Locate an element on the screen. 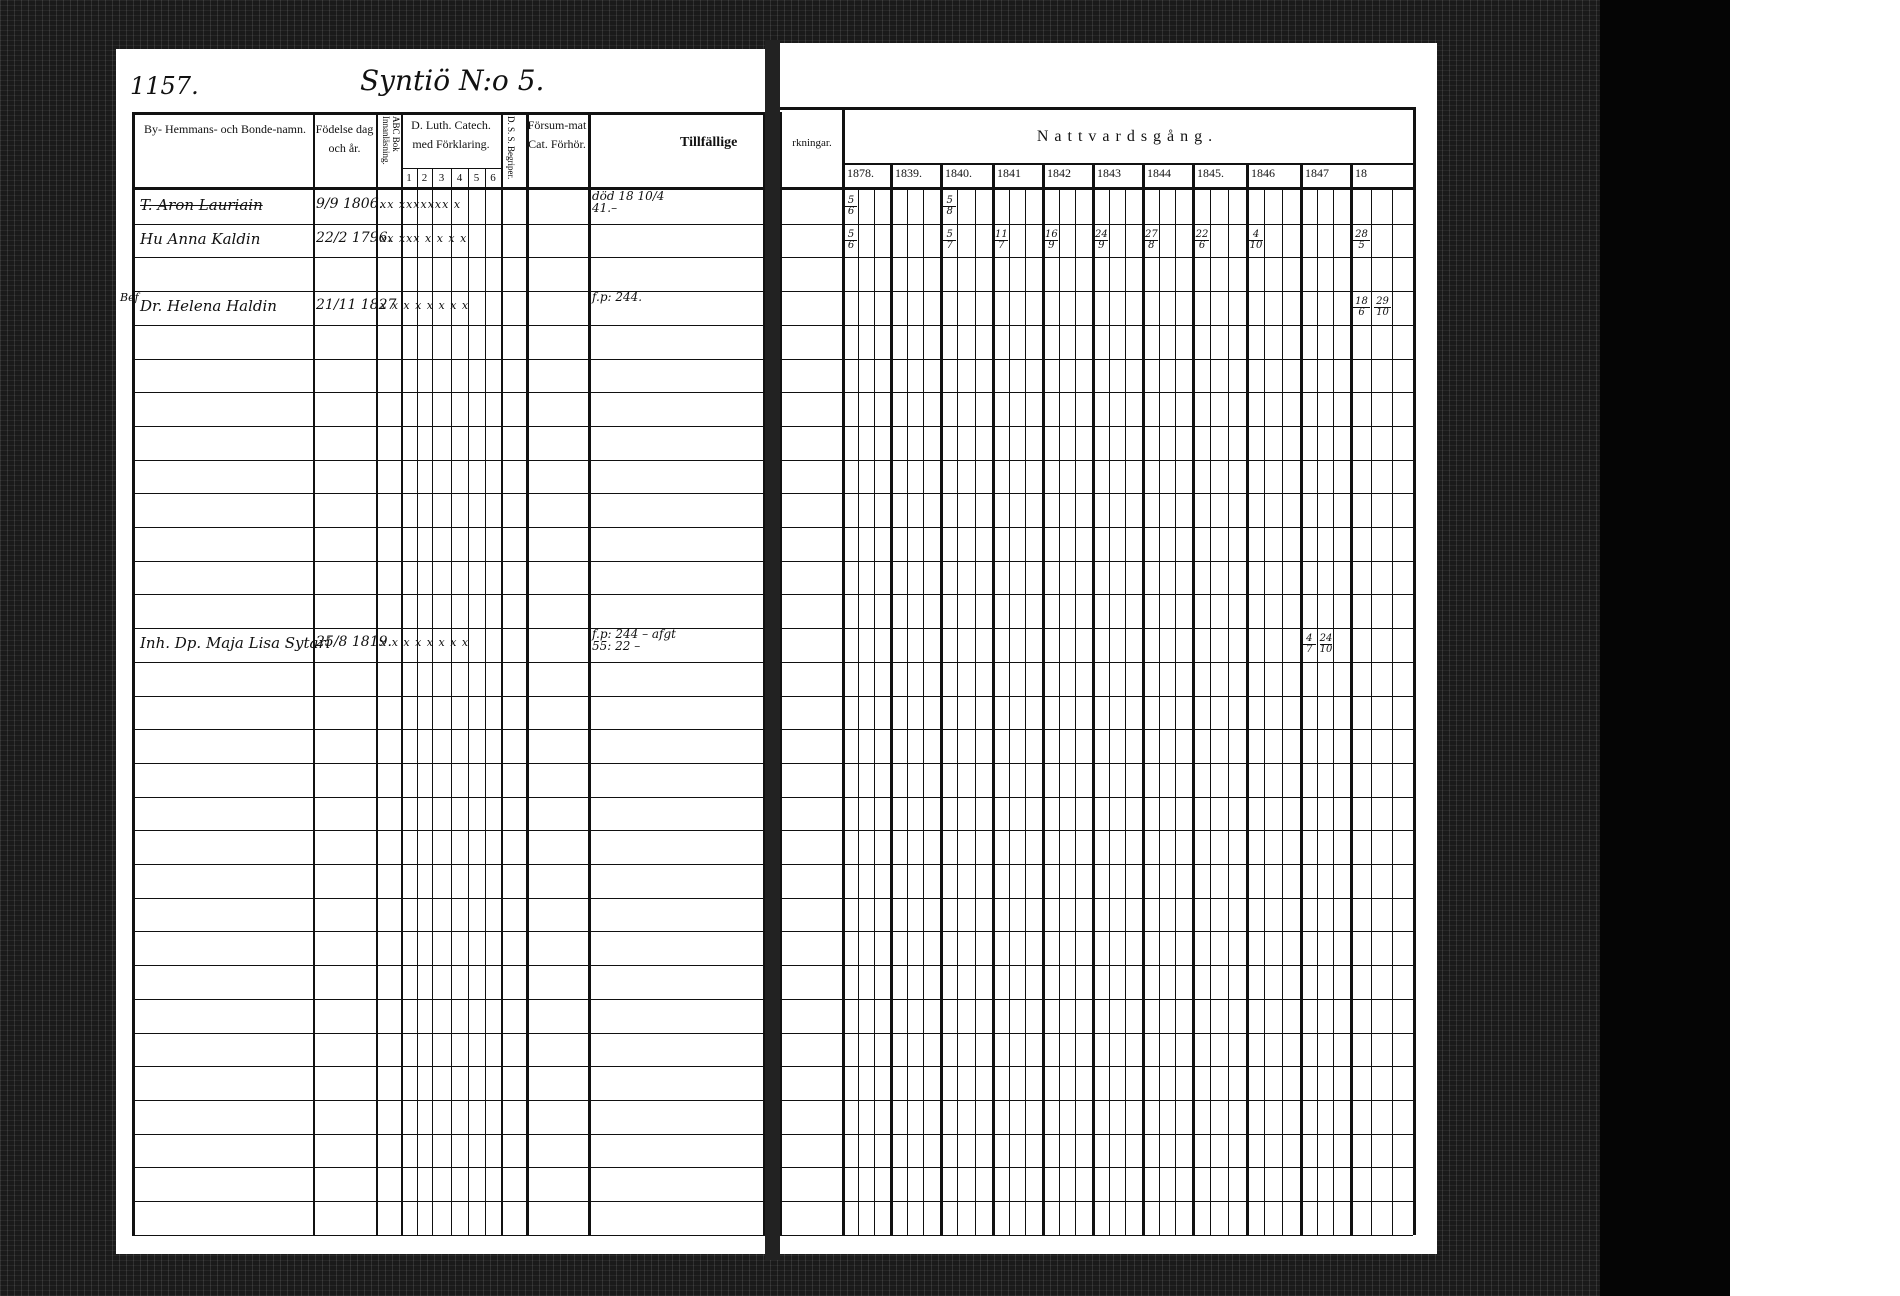 This screenshot has width=1900, height=1296. entry-note: f.p: 244 – afgt 55: 22 – is located at coordinates (634, 640).